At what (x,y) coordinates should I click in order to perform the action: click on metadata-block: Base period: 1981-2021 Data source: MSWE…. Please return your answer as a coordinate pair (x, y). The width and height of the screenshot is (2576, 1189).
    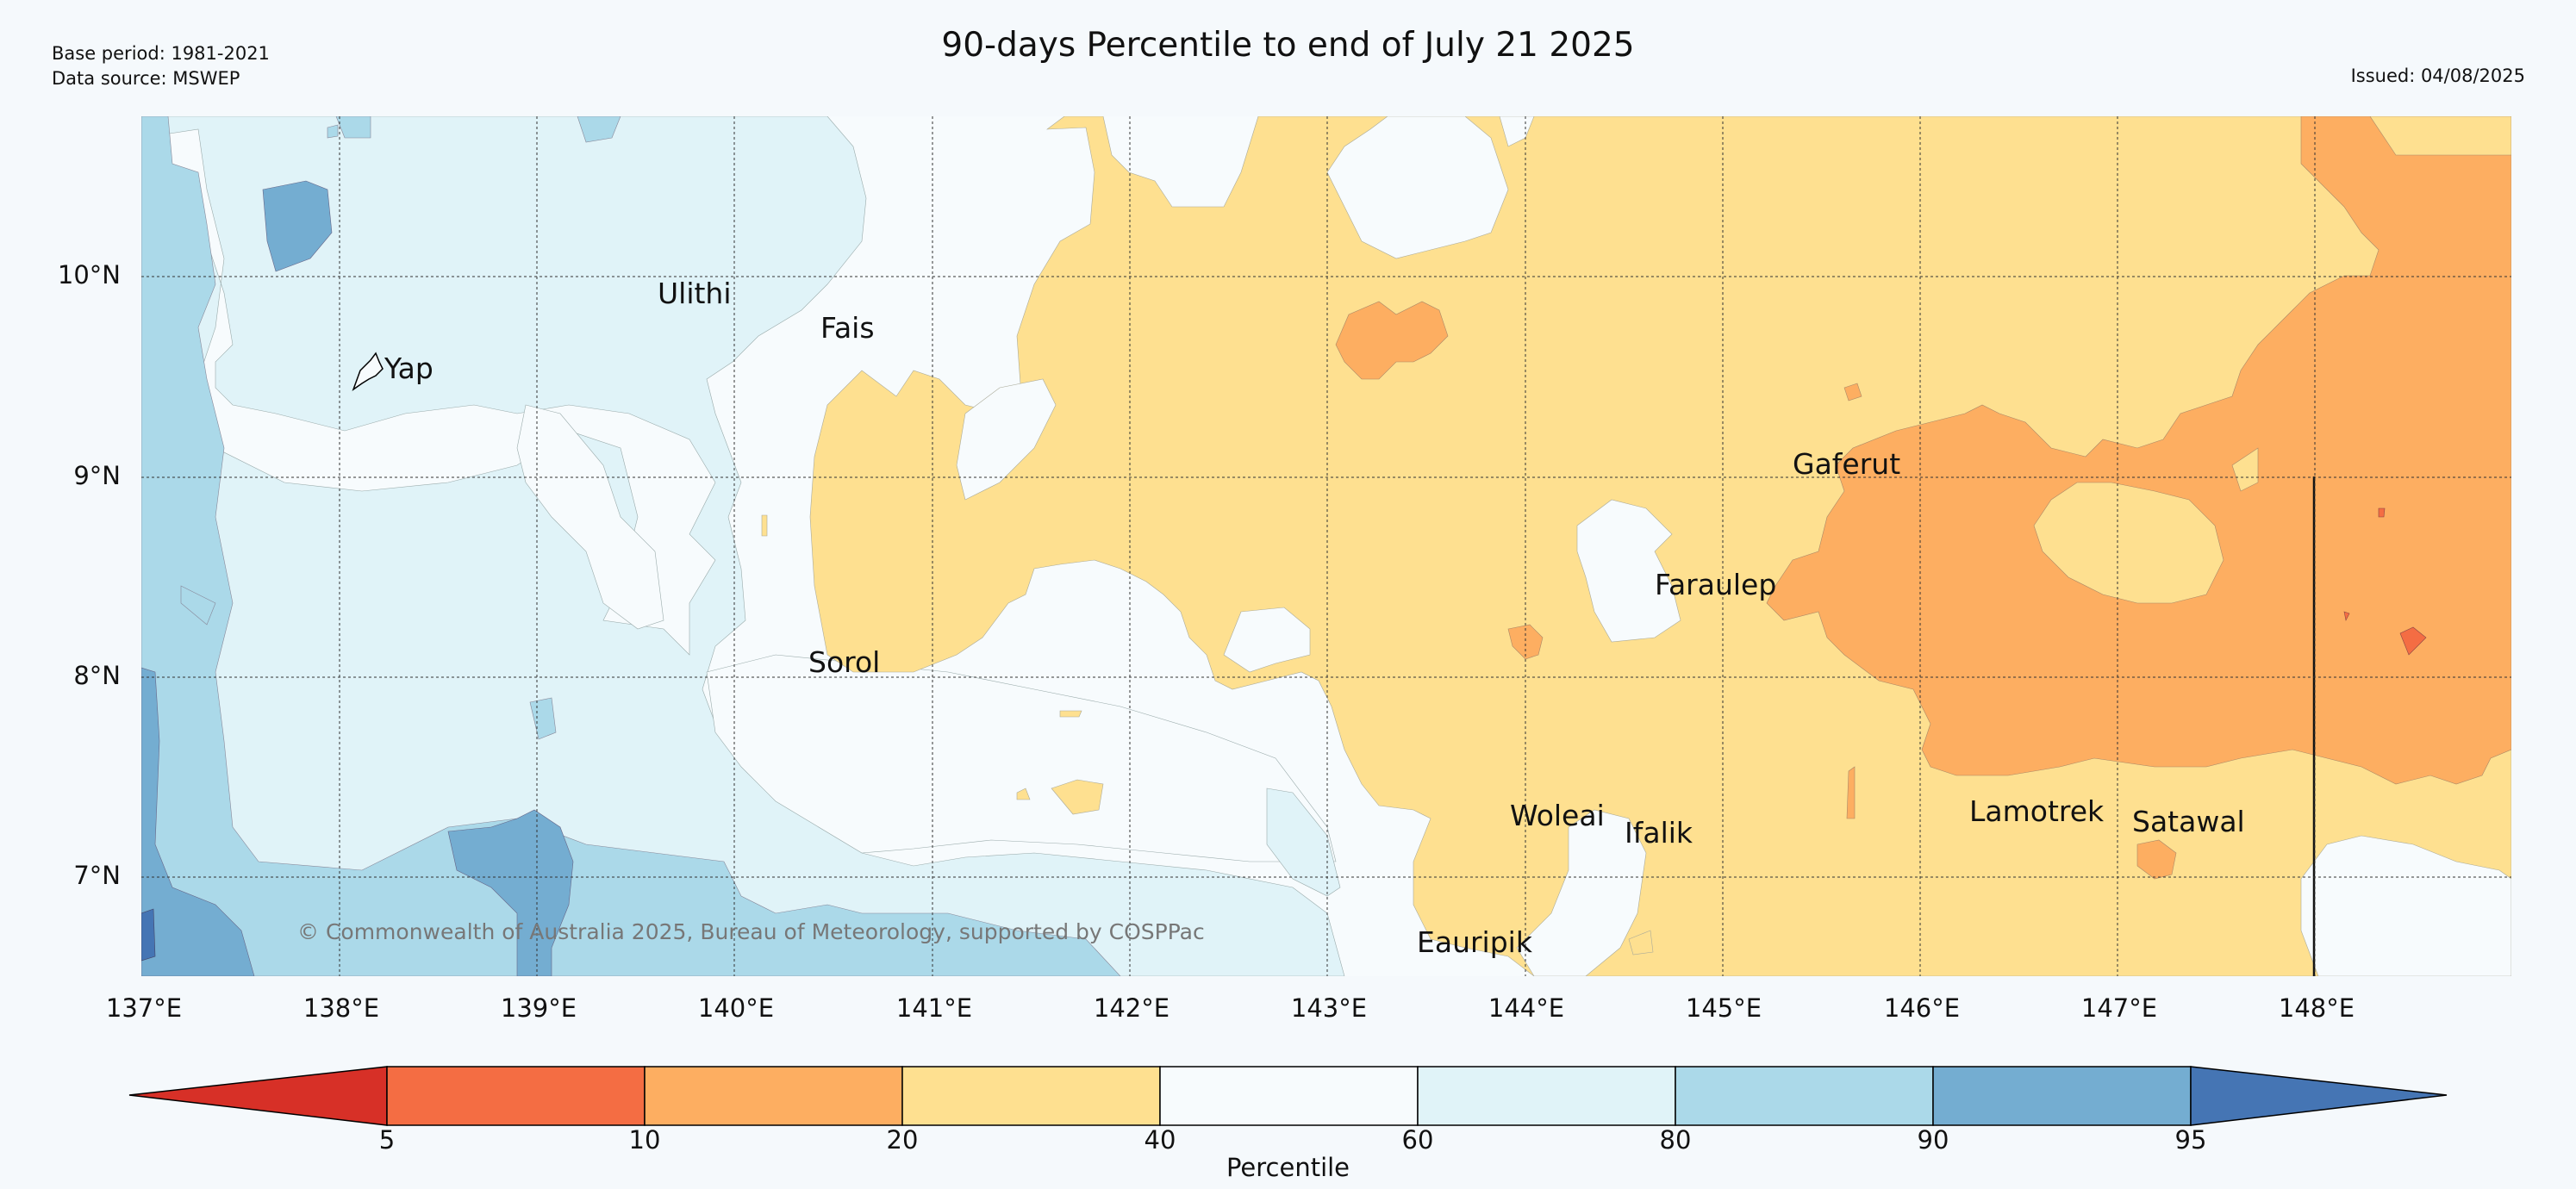
    Looking at the image, I should click on (161, 66).